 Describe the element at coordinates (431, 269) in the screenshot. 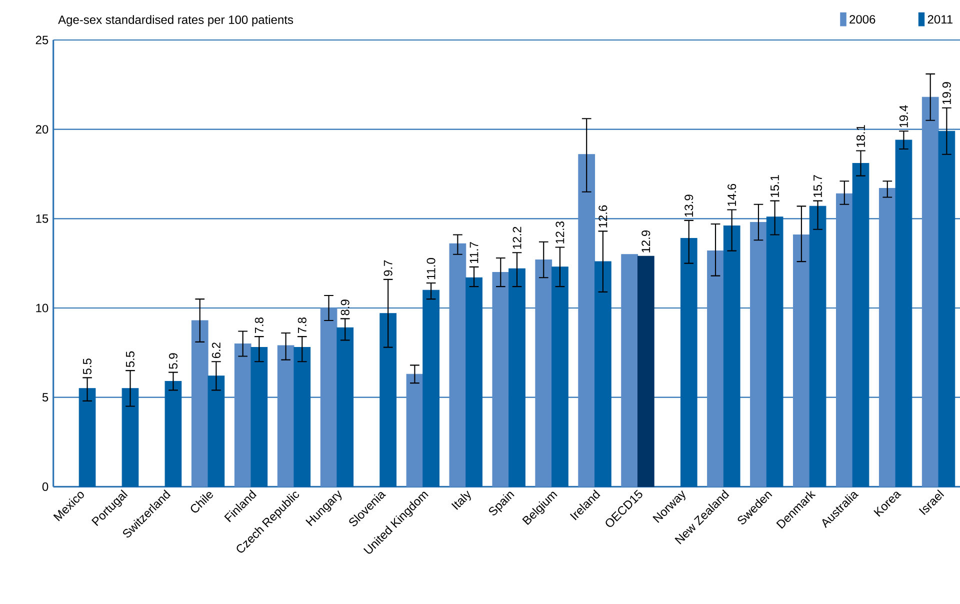

I see `data-label: 11.0` at that location.